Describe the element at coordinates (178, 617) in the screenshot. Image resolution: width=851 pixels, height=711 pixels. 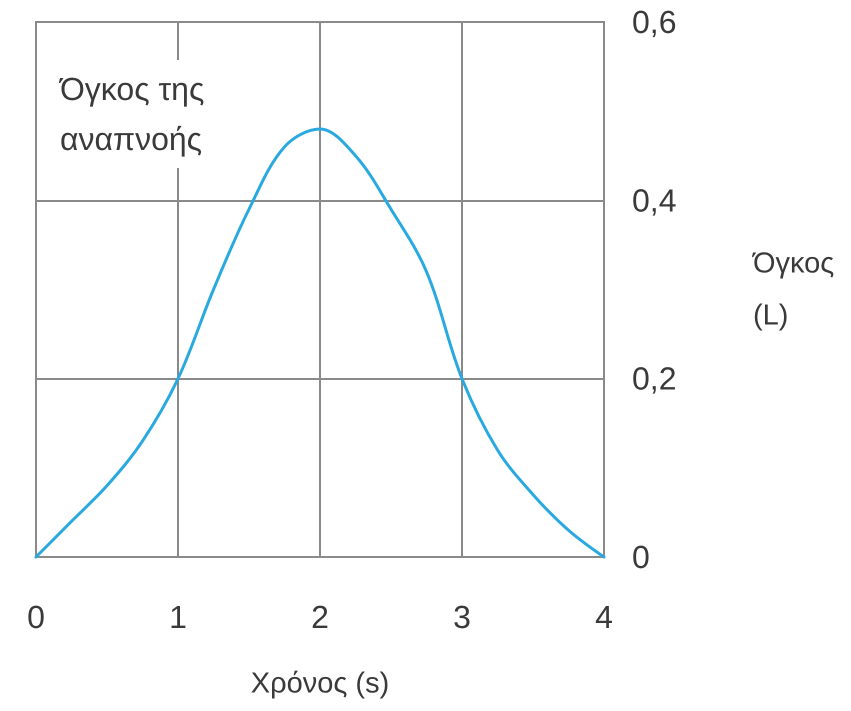
I see `x-tick-label: 1` at that location.